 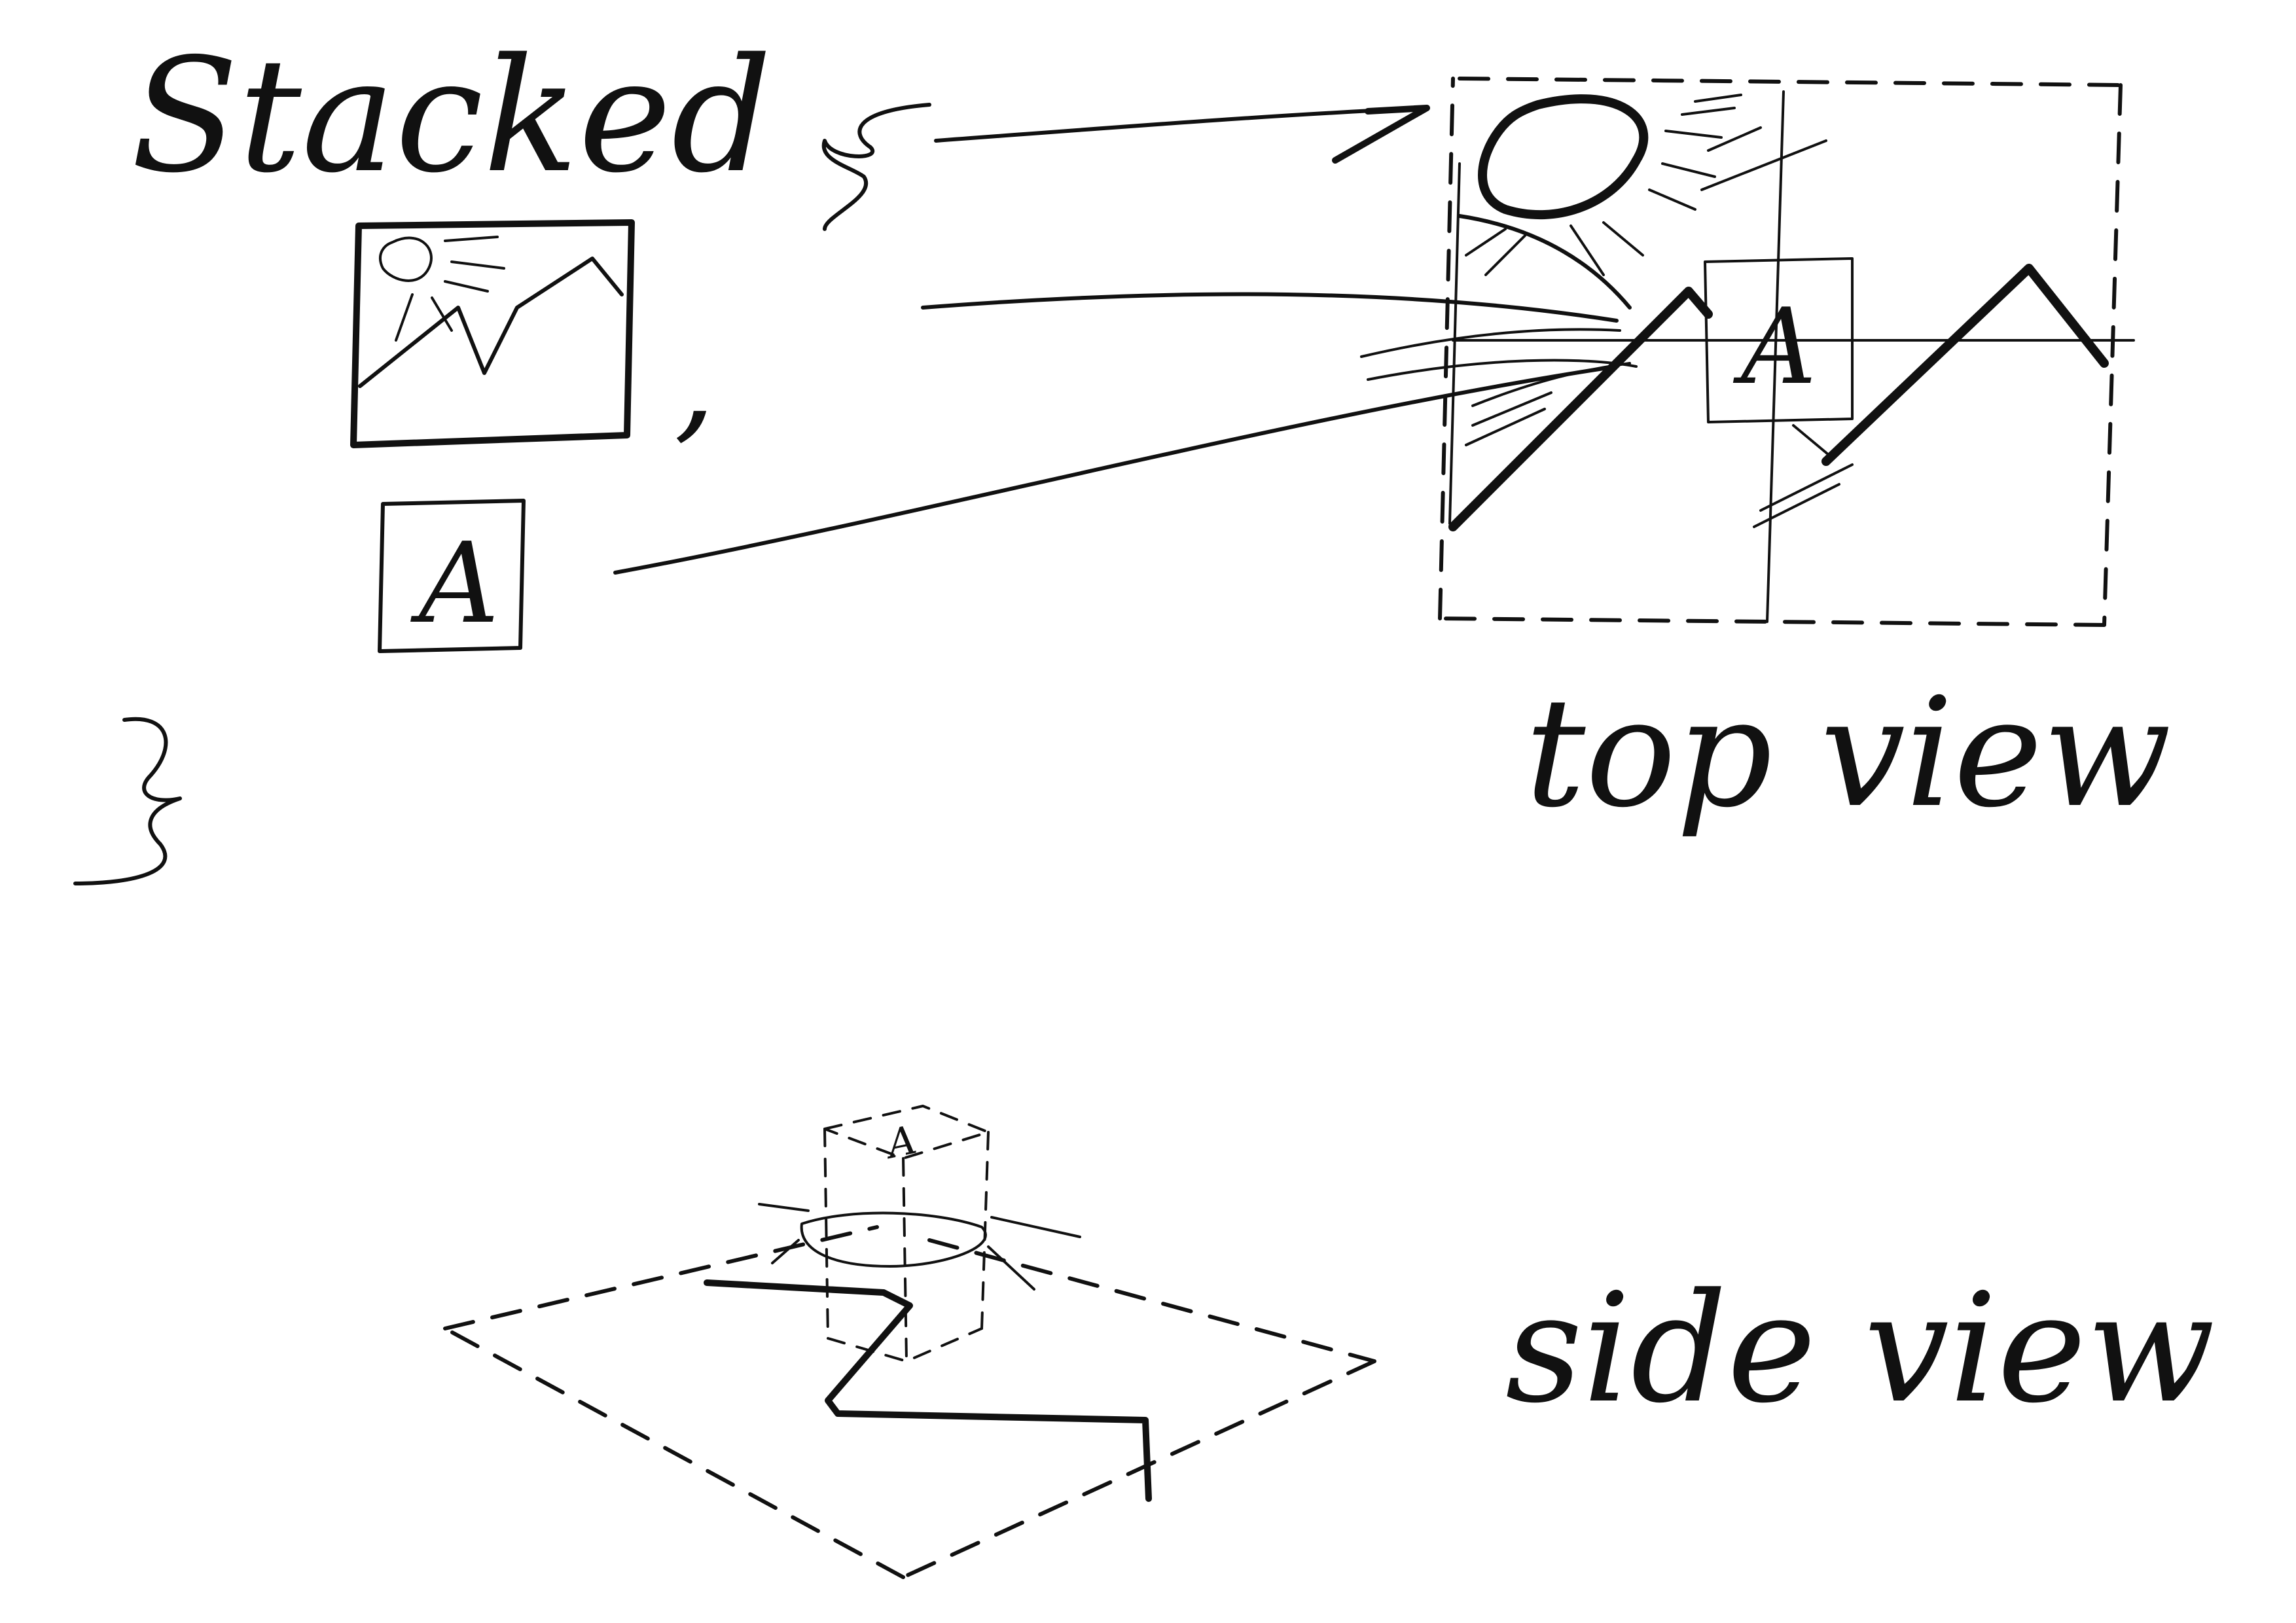 I want to click on arrow-stacked-head, so click(x=1381, y=134).